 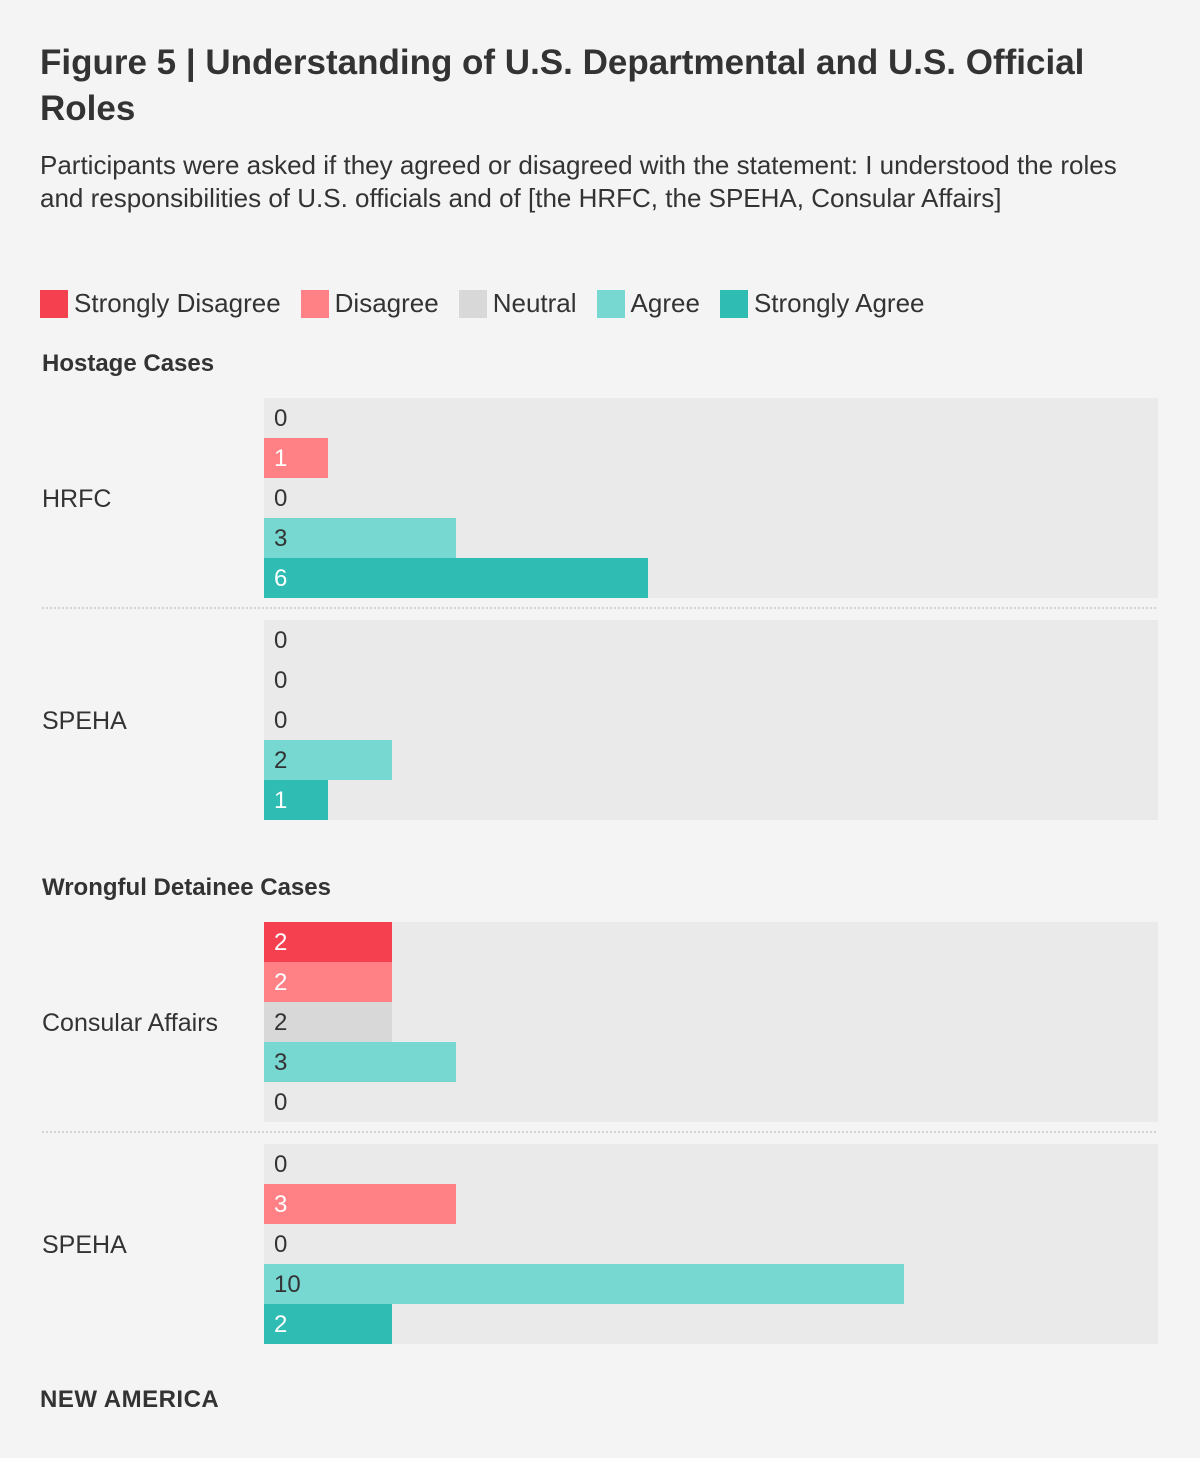 I want to click on bar-value-label: 6, so click(x=280, y=578).